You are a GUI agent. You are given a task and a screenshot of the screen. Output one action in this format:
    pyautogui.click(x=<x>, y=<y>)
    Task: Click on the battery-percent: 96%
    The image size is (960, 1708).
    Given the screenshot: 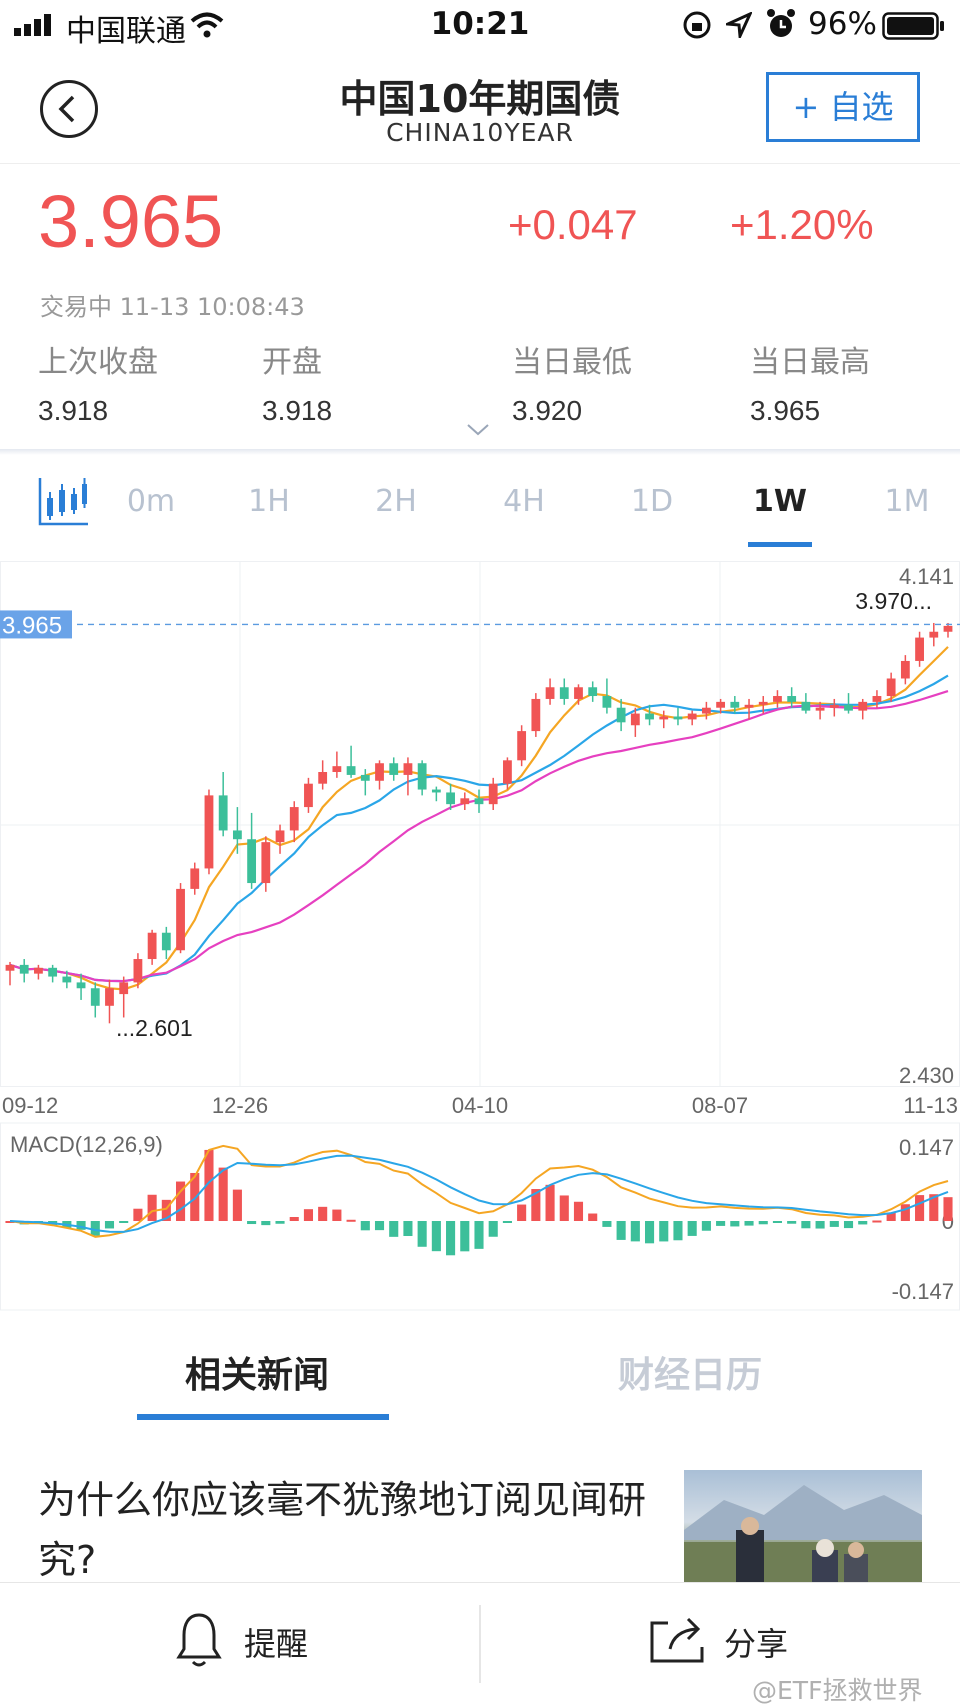 What is the action you would take?
    pyautogui.click(x=842, y=24)
    